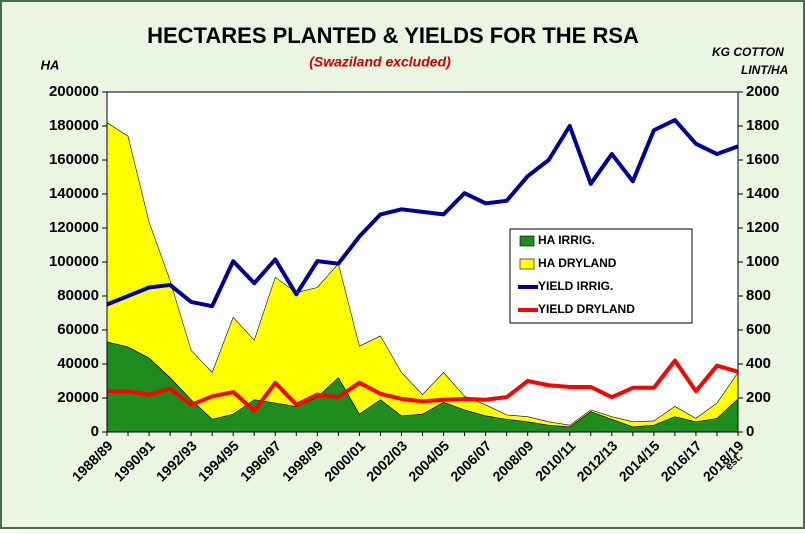 The width and height of the screenshot is (805, 534). I want to click on legend-label: YIELD IRRIG., so click(575, 286).